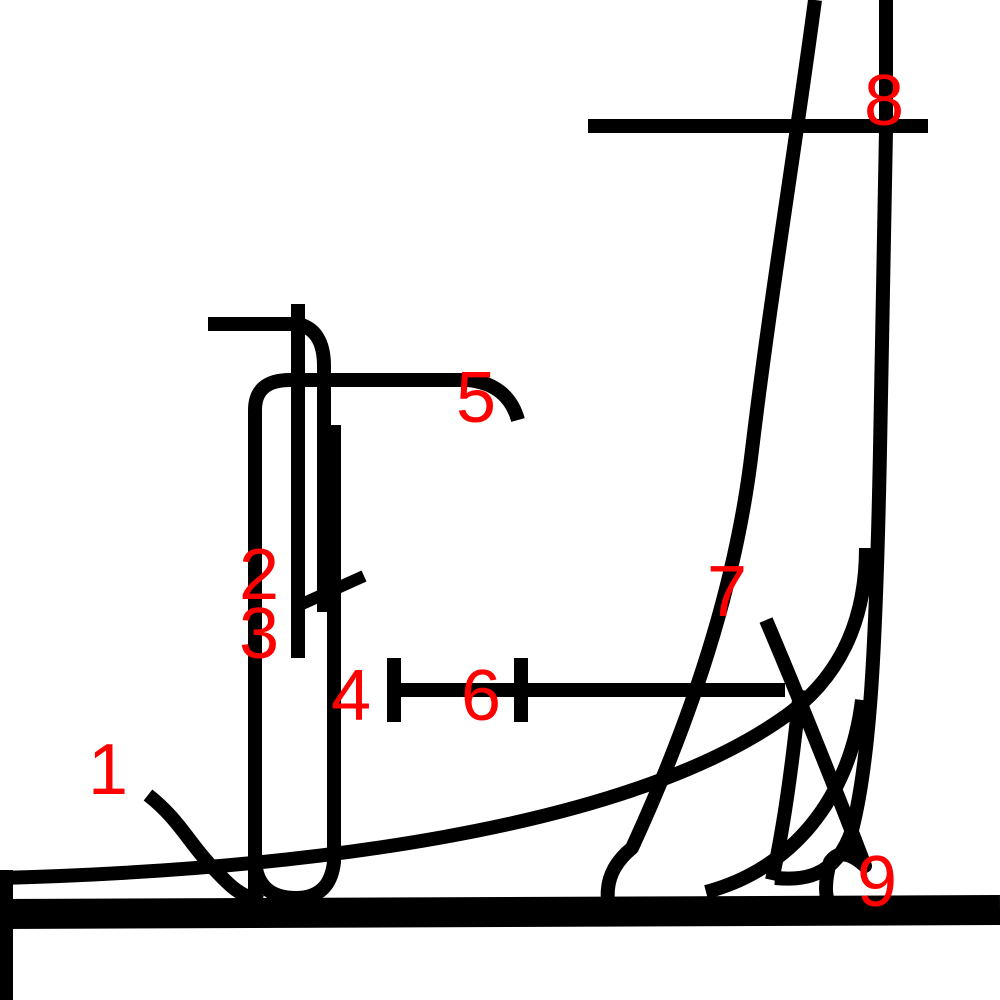  I want to click on label-6: 6, so click(481, 696).